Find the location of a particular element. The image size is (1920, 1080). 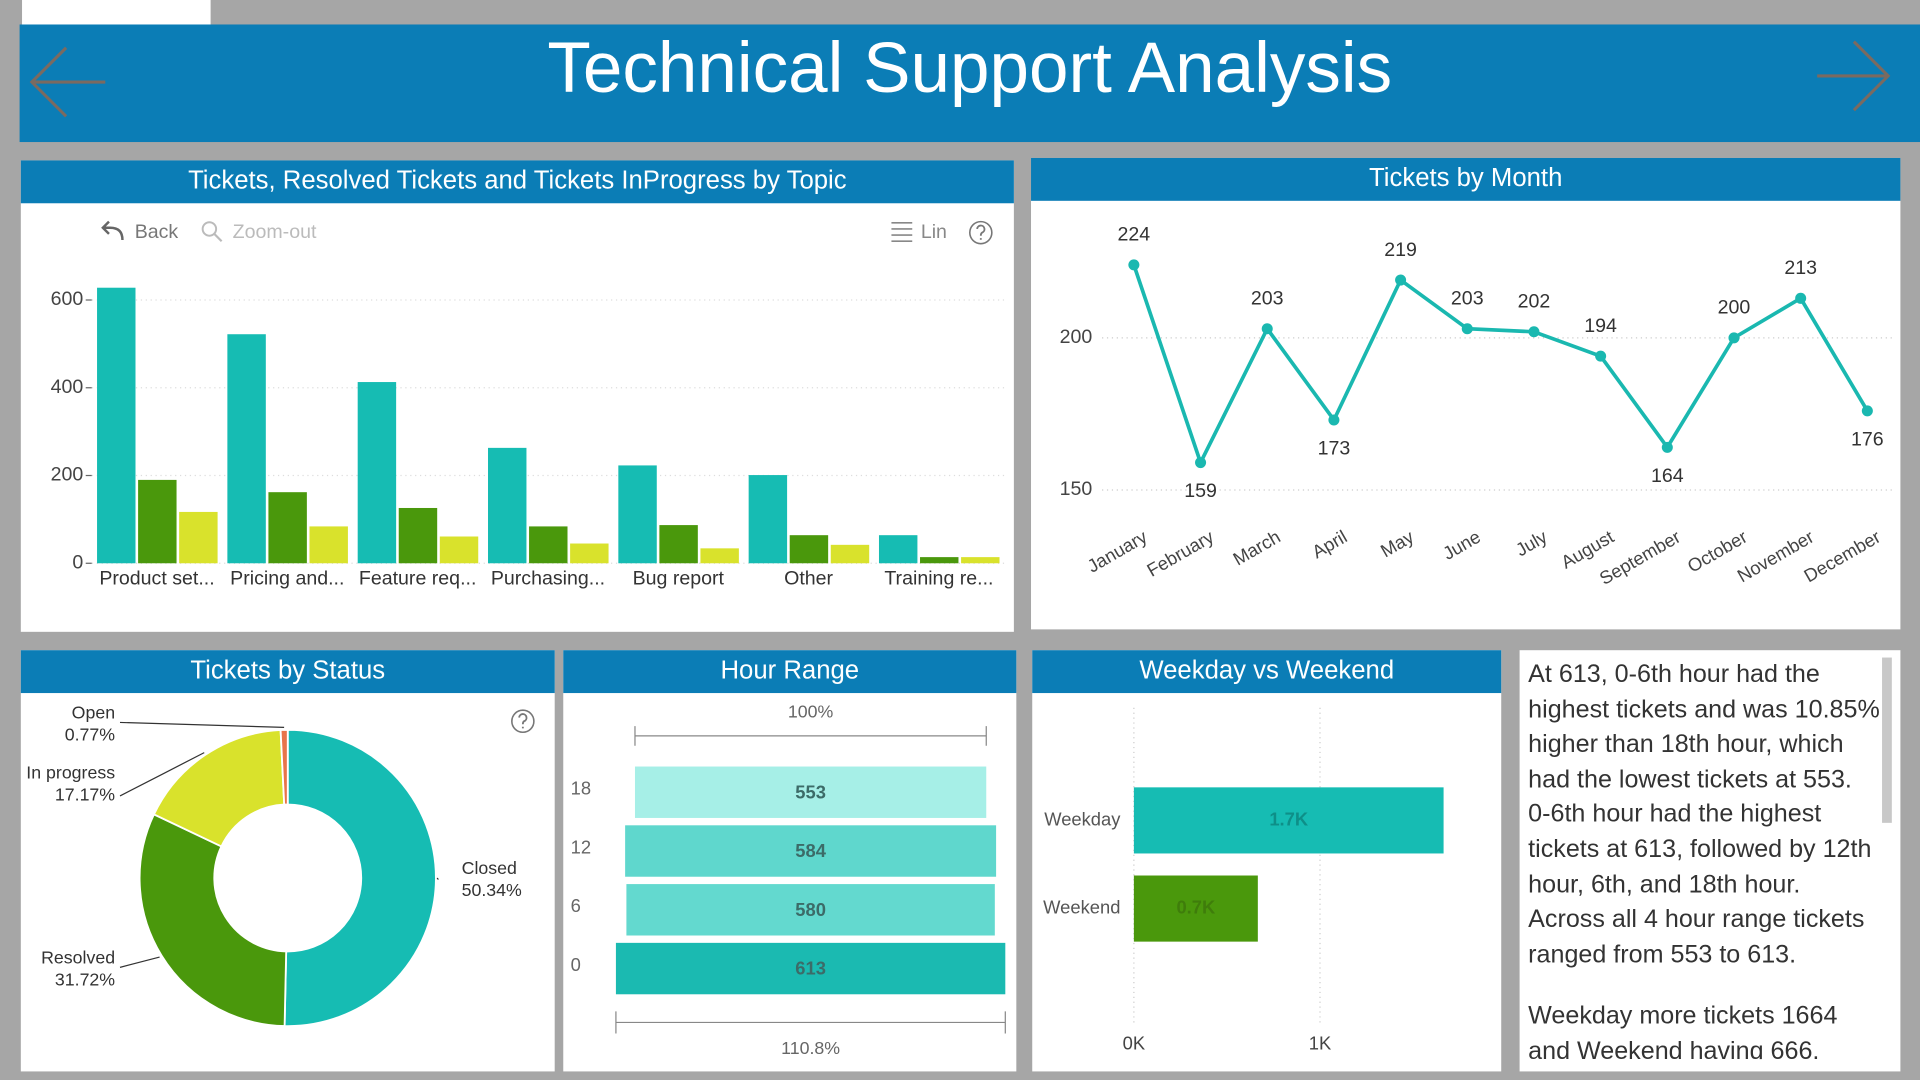

panel-title: Hour Range is located at coordinates (789, 670).